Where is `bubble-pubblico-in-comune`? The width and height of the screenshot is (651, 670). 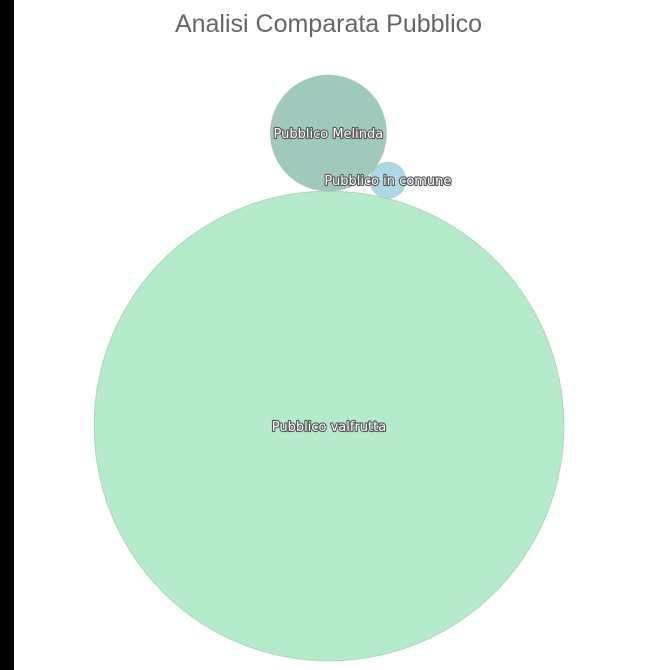
bubble-pubblico-in-comune is located at coordinates (388, 180).